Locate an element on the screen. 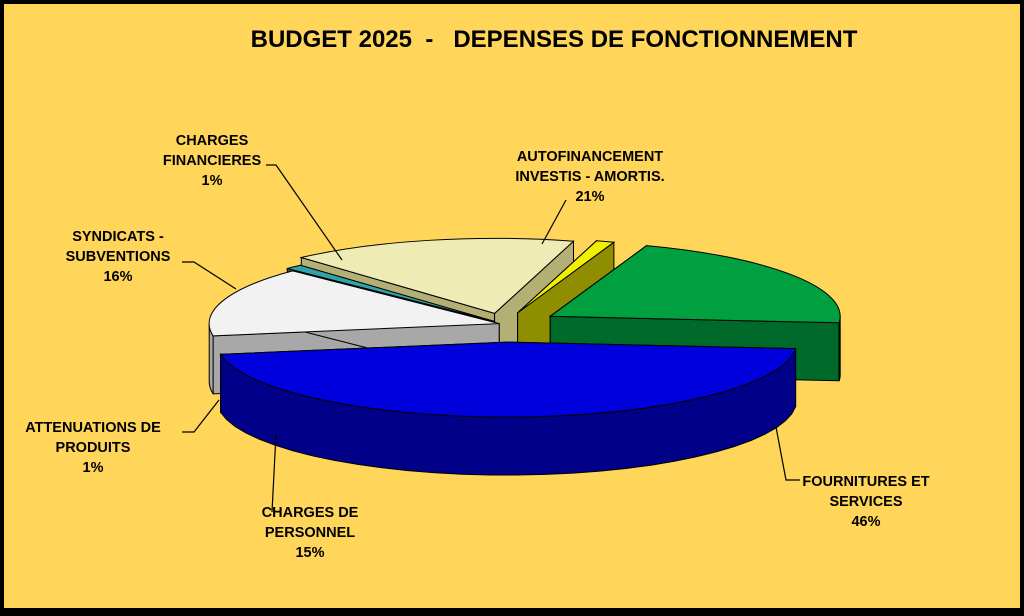 The image size is (1024, 616). leader-line-charges-financieres is located at coordinates (304, 212).